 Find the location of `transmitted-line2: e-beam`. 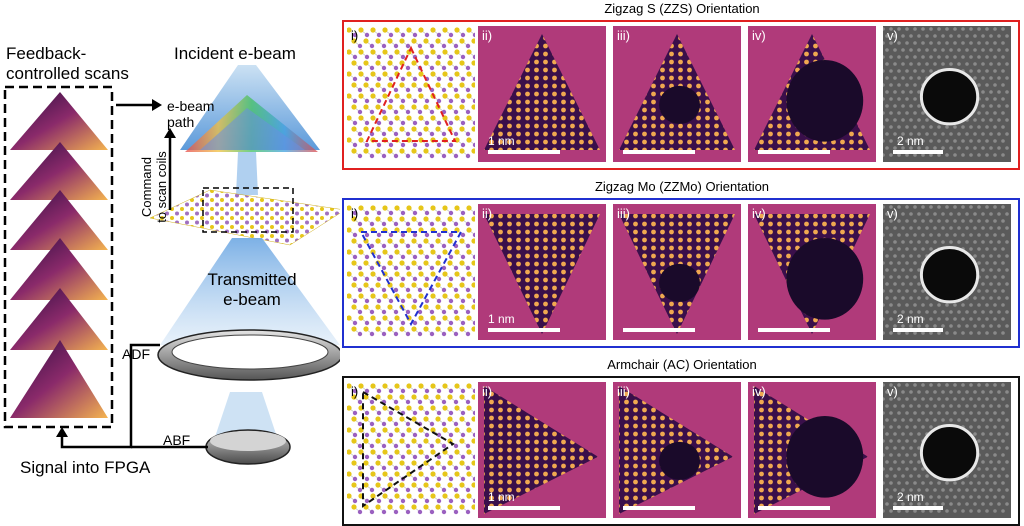

transmitted-line2: e-beam is located at coordinates (252, 299).